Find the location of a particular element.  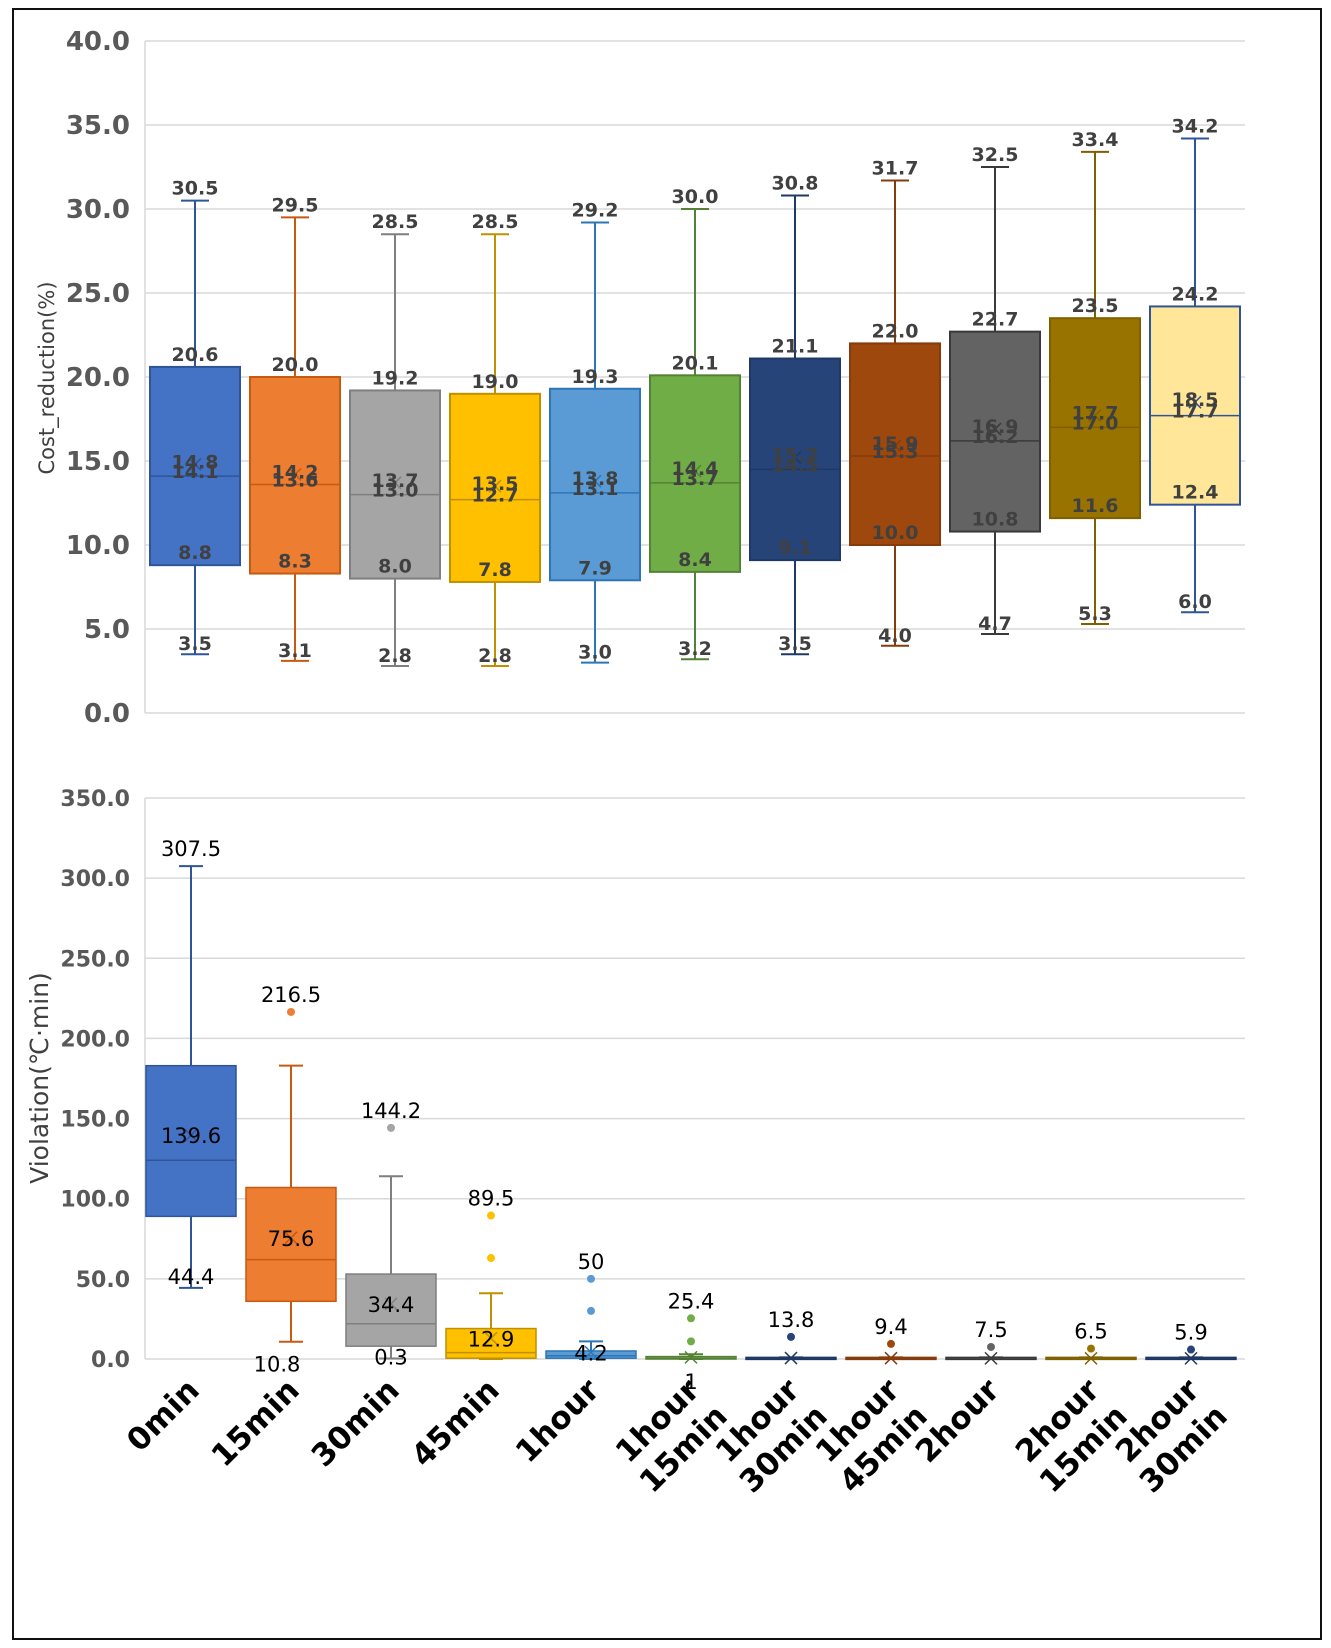

data-label: 3.2 is located at coordinates (695, 649).